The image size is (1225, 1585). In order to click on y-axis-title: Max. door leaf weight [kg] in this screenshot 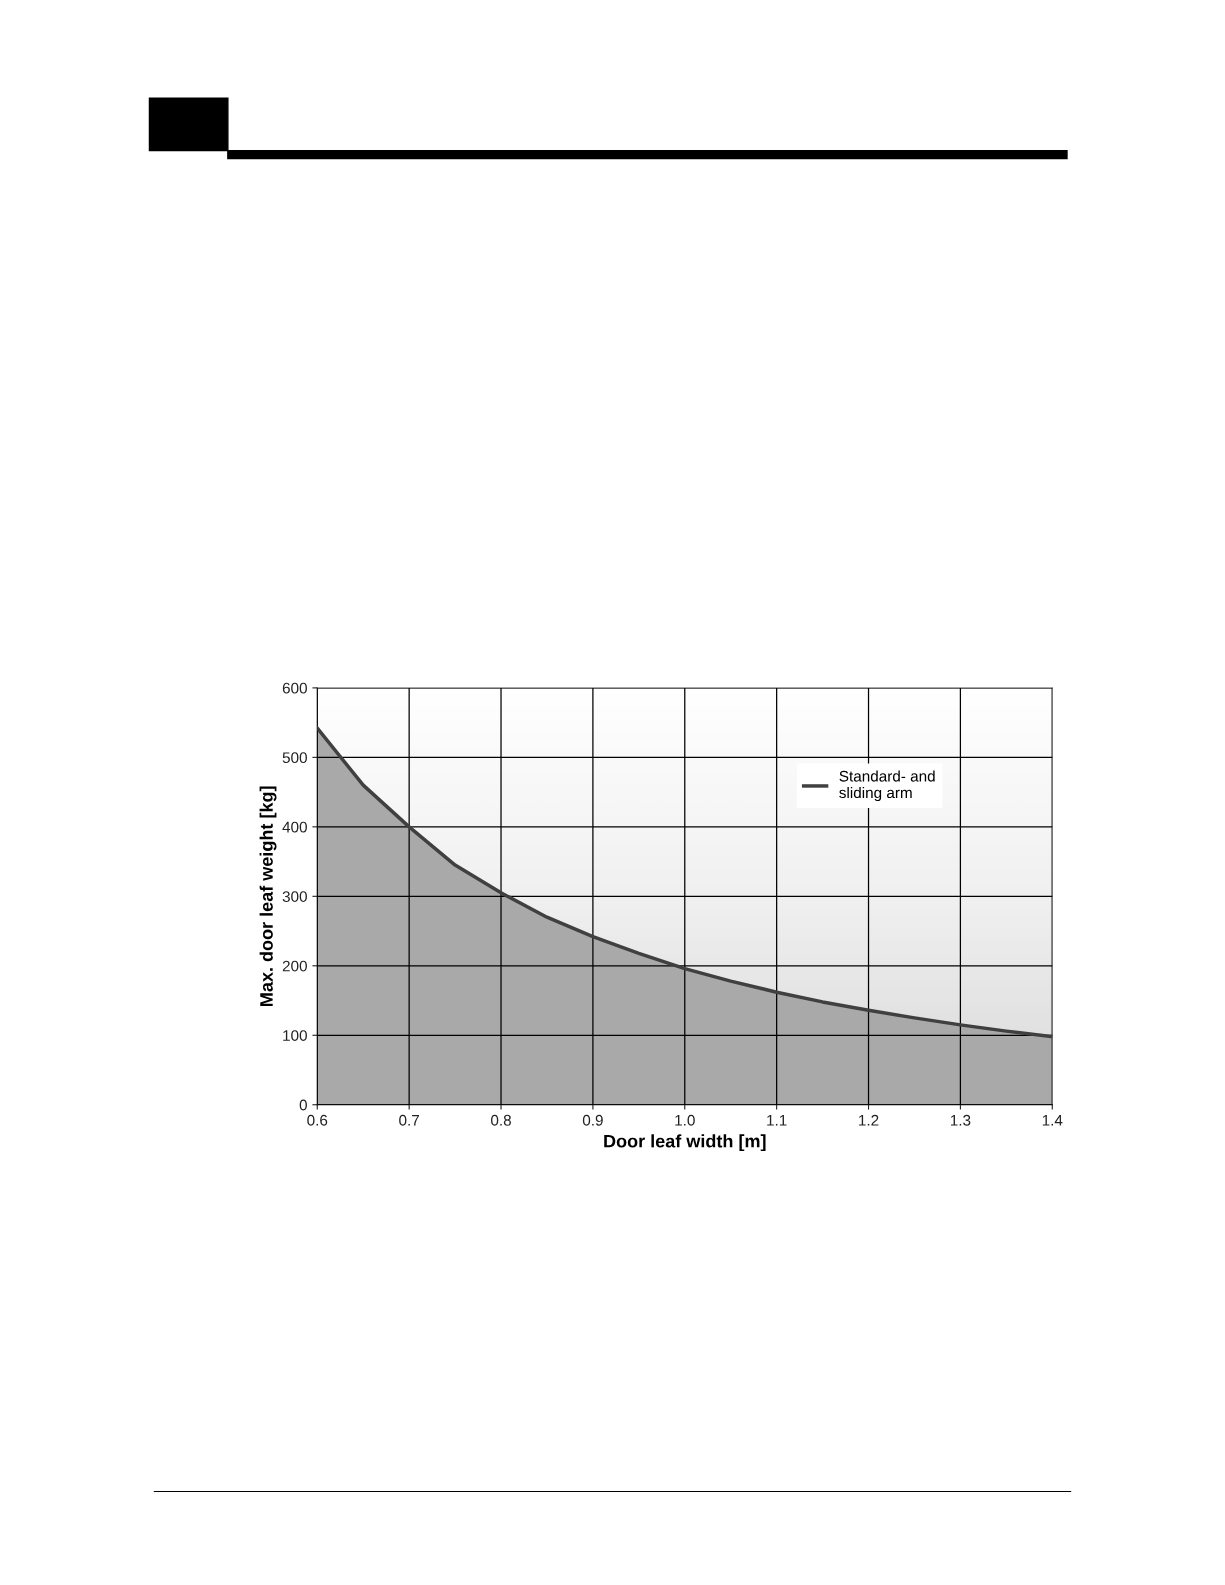, I will do `click(268, 896)`.